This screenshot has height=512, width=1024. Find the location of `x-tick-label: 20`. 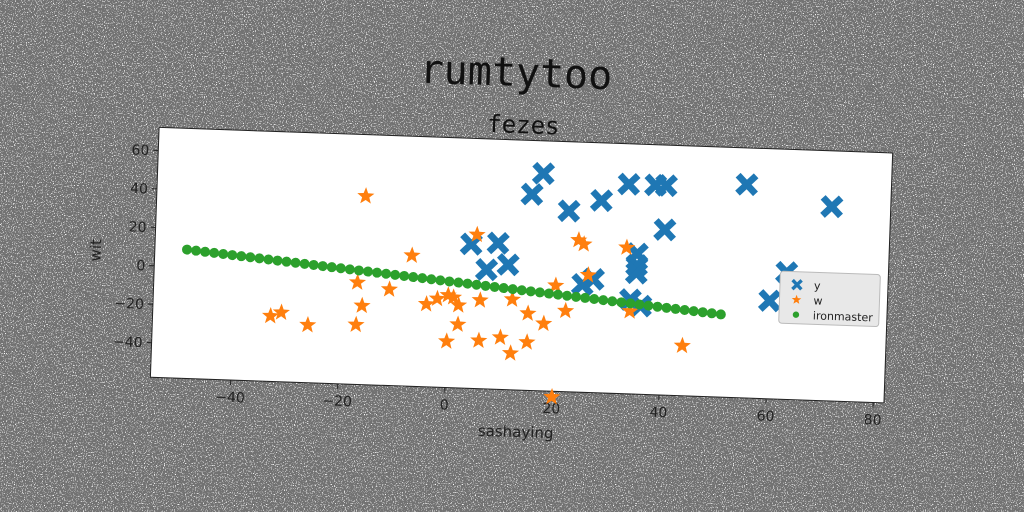

x-tick-label: 20 is located at coordinates (551, 409).